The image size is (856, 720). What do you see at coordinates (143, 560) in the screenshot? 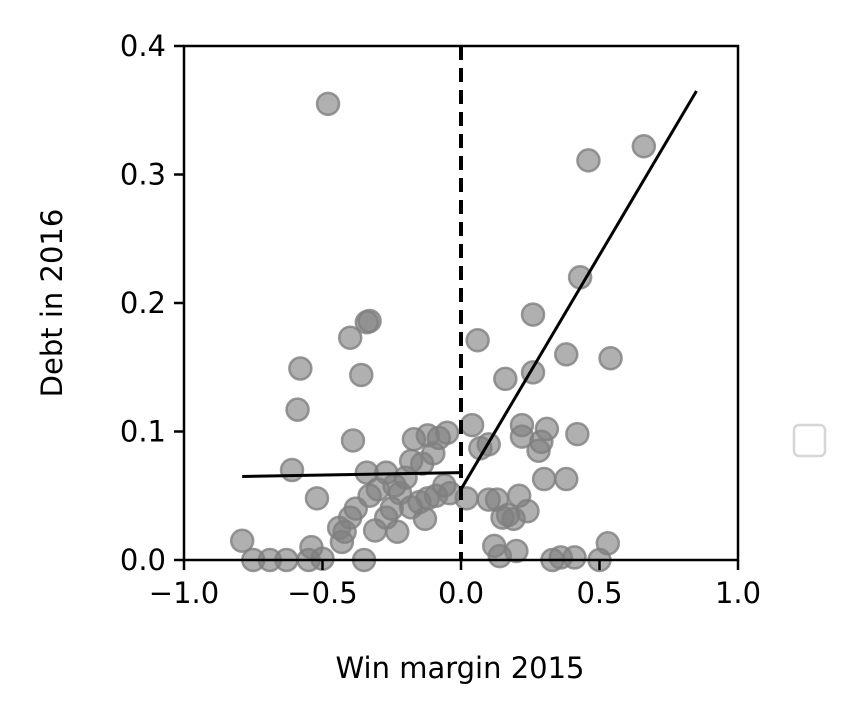
I see `y-tick-label: 0.0` at bounding box center [143, 560].